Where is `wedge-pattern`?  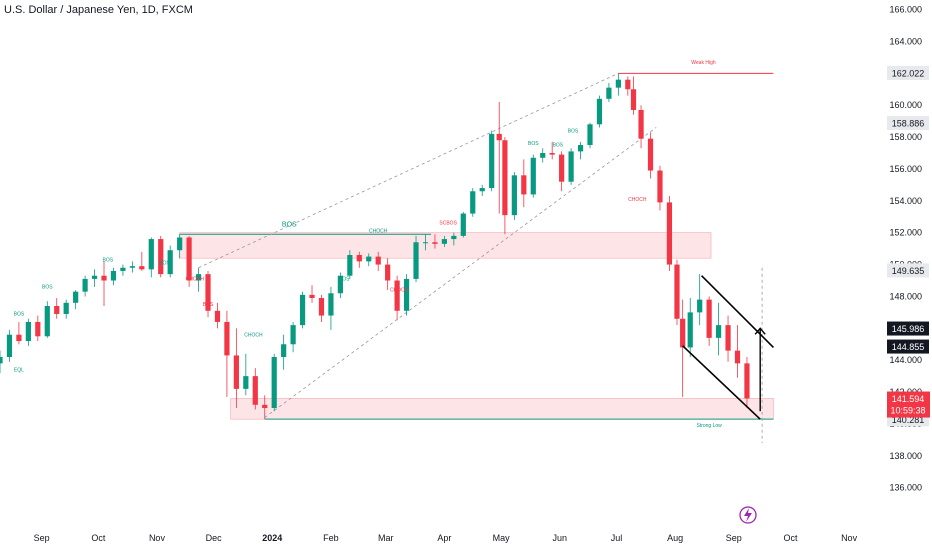
wedge-pattern is located at coordinates (728, 347).